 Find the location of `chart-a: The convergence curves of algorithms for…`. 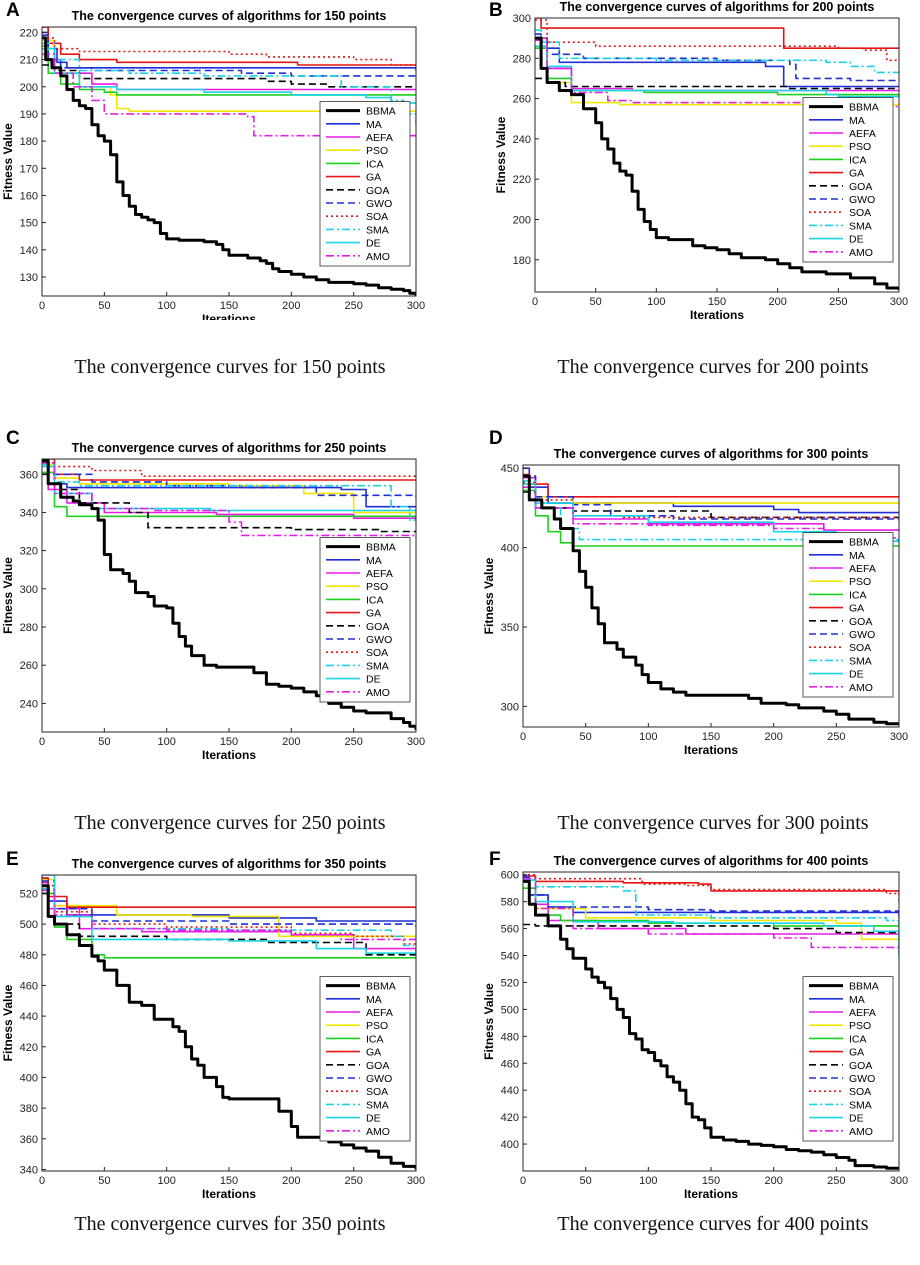

chart-a: The convergence curves of algorithms for… is located at coordinates (213, 164).